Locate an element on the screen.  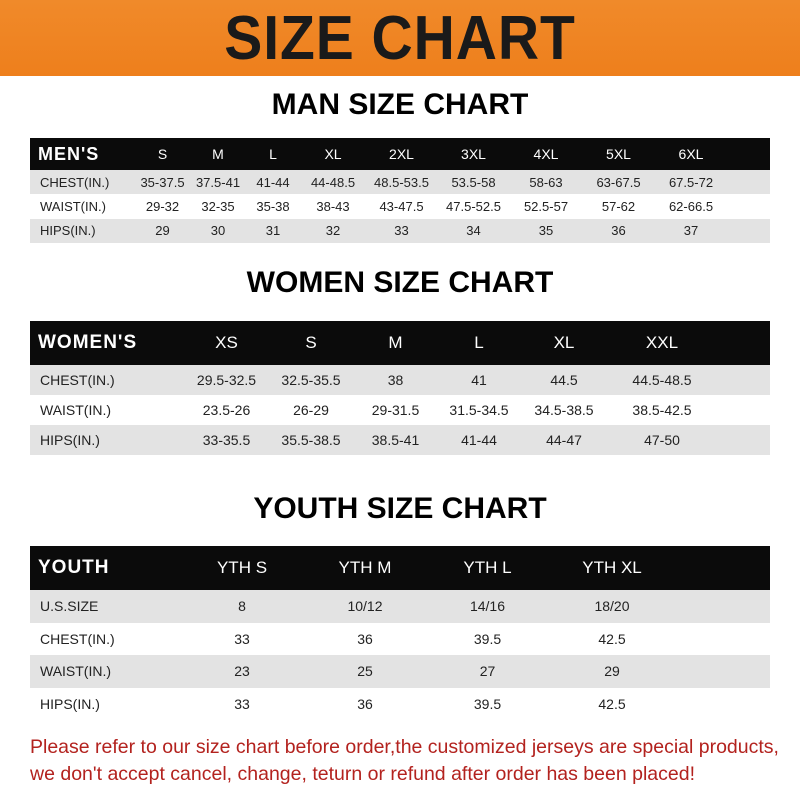
measurement-value: 29-32 is located at coordinates (162, 206).